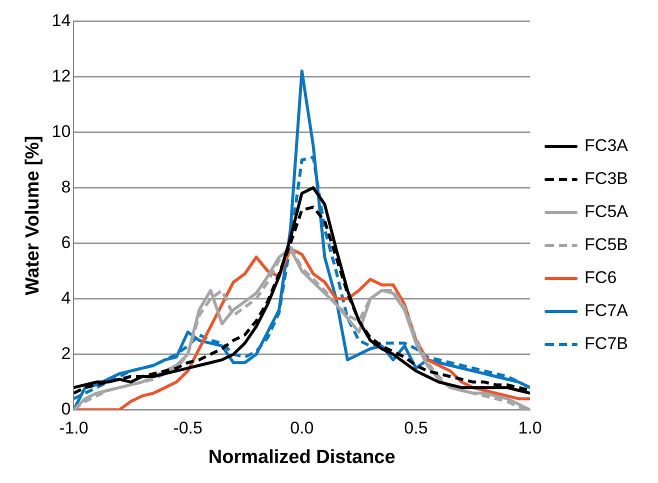  Describe the element at coordinates (66, 186) in the screenshot. I see `y-tick-label: 8` at that location.